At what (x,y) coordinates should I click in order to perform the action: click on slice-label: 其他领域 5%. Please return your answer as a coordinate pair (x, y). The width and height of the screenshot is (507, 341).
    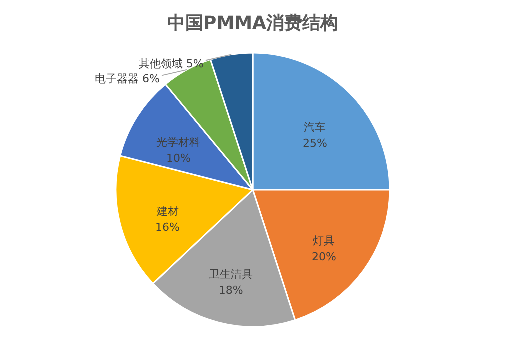
    Looking at the image, I should click on (171, 64).